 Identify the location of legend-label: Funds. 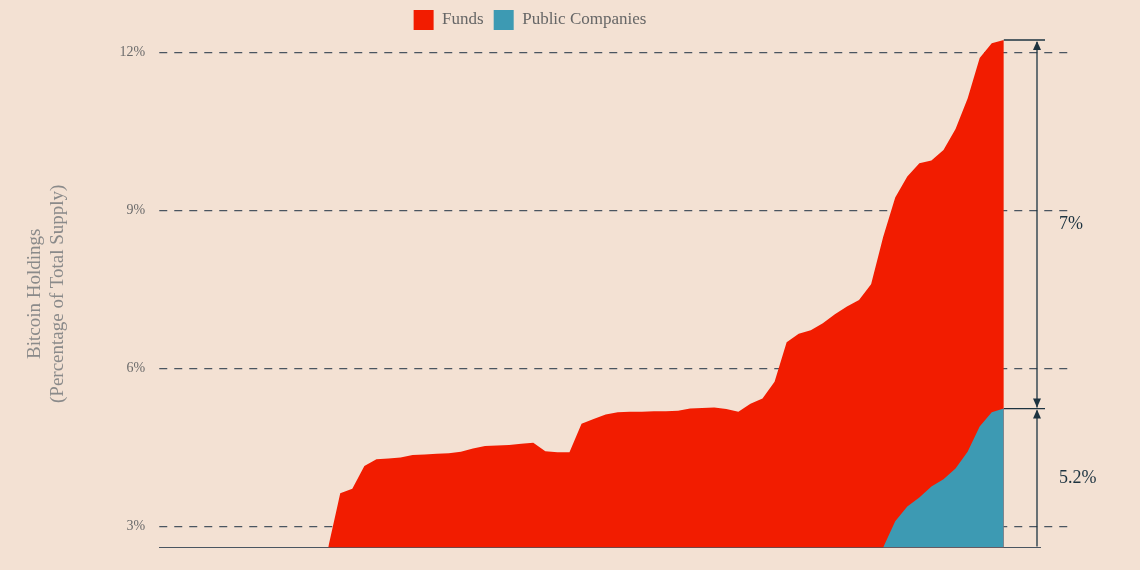
(463, 19).